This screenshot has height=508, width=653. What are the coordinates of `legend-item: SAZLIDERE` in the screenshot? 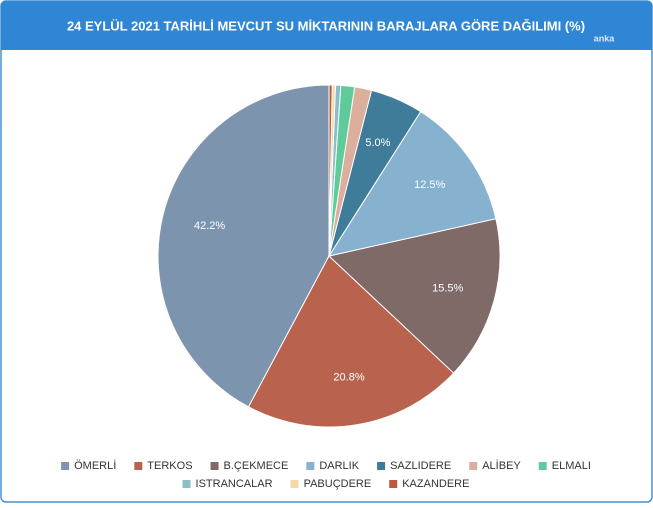 It's located at (414, 466).